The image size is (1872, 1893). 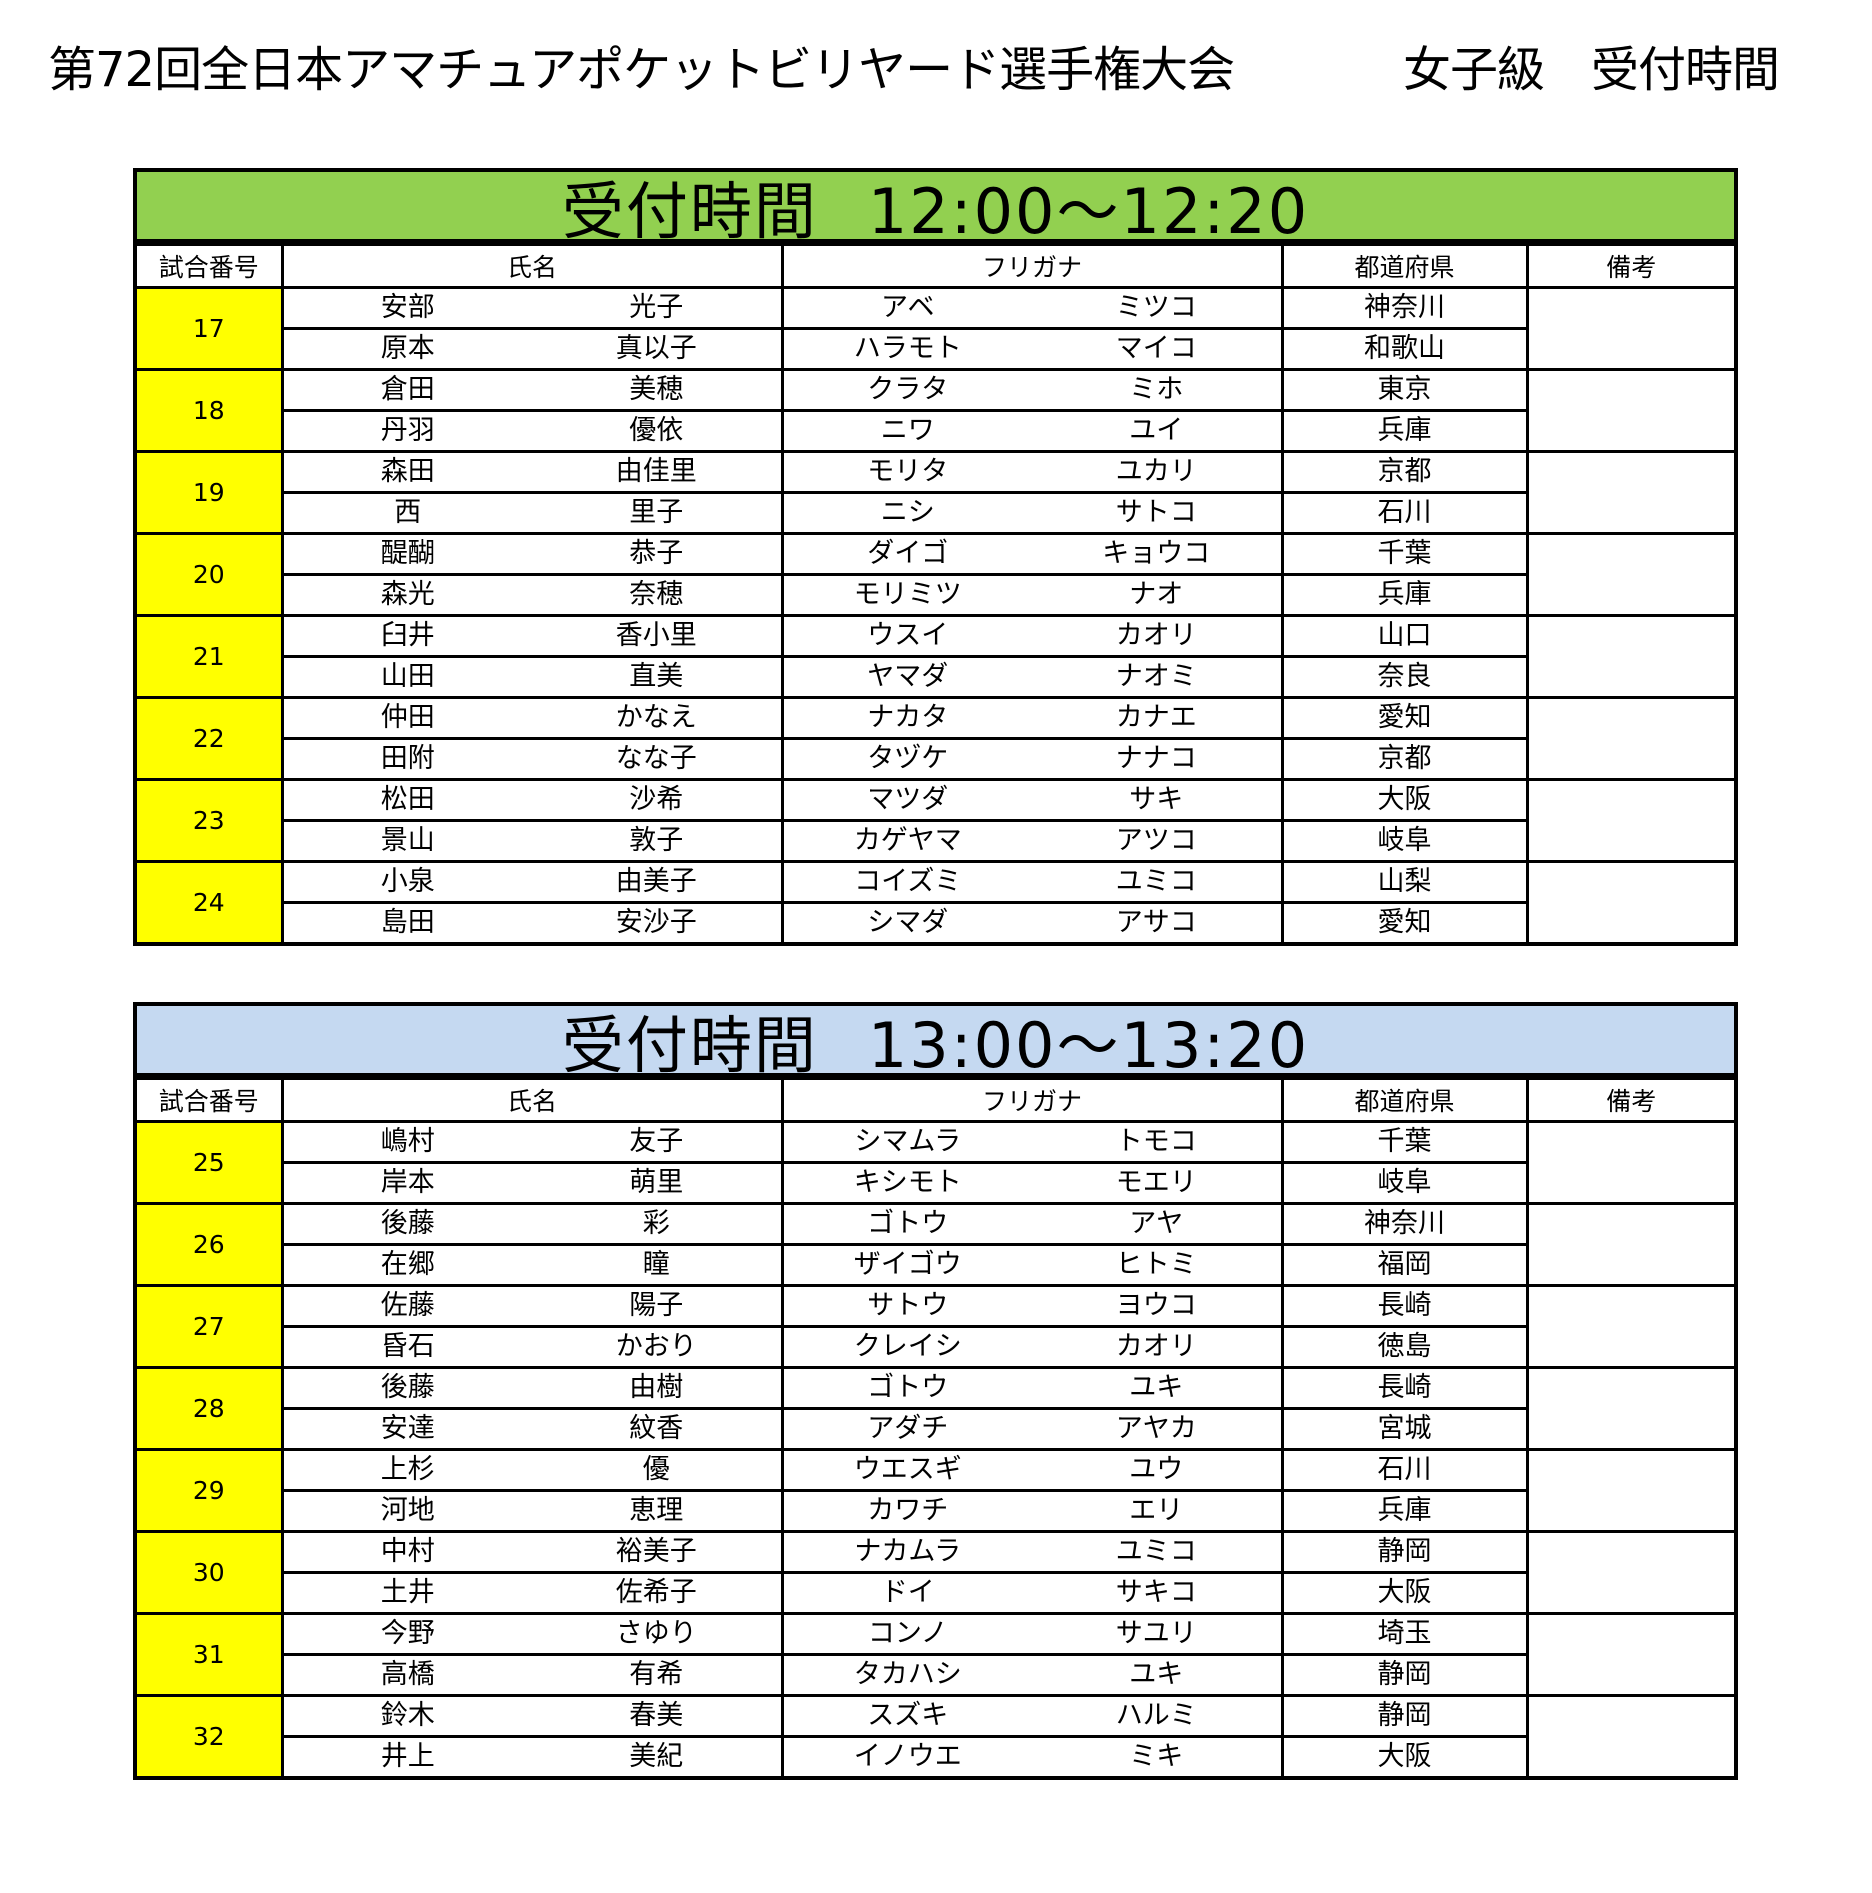 What do you see at coordinates (1156, 922) in the screenshot?
I see `given-kana: アサコ` at bounding box center [1156, 922].